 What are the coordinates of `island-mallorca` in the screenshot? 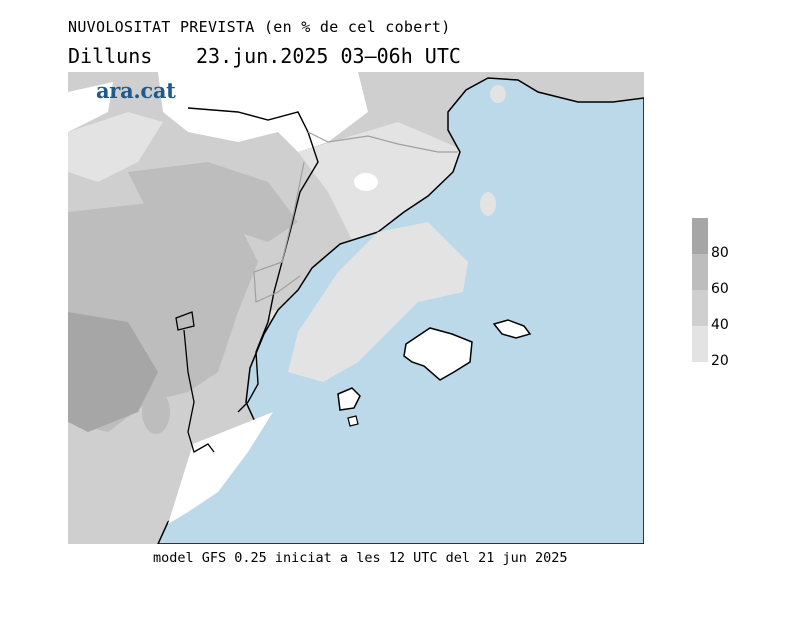 It's located at (438, 354).